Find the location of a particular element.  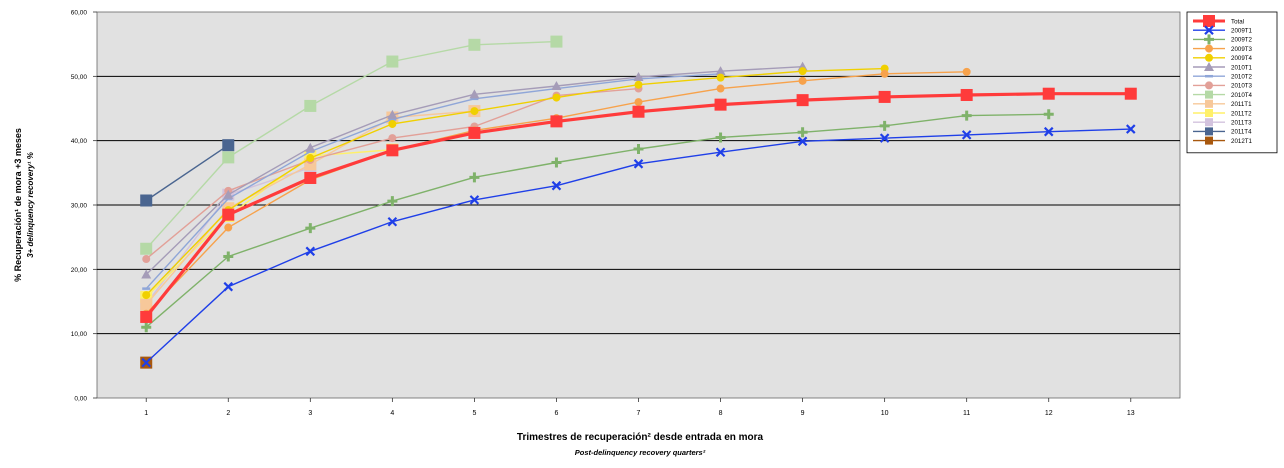

legend-label: 2009T2 is located at coordinates (1242, 40).